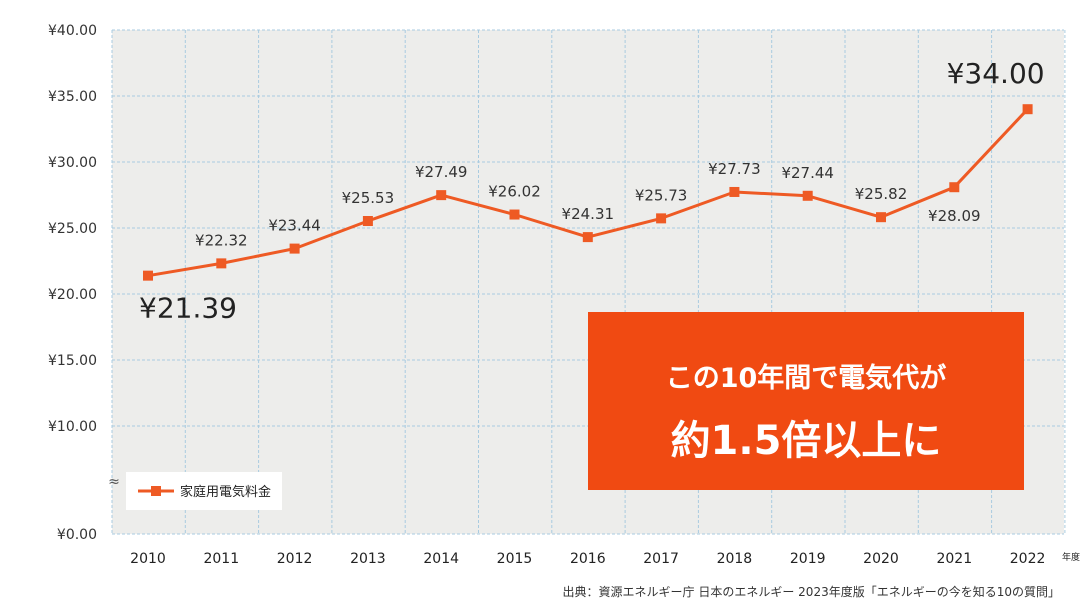  Describe the element at coordinates (72, 31) in the screenshot. I see `y-tick-label: ¥40.00` at that location.